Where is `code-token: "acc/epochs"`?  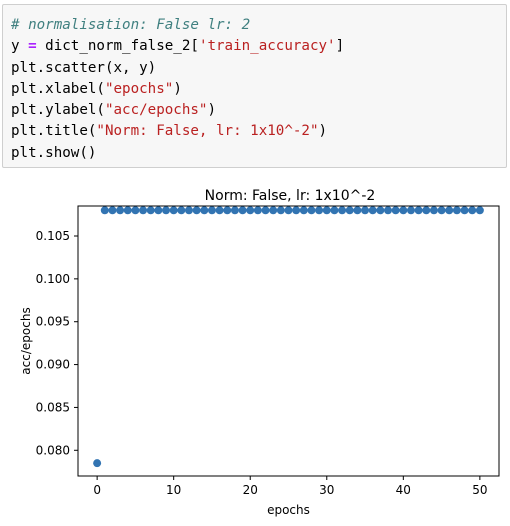
code-token: "acc/epochs" is located at coordinates (156, 110).